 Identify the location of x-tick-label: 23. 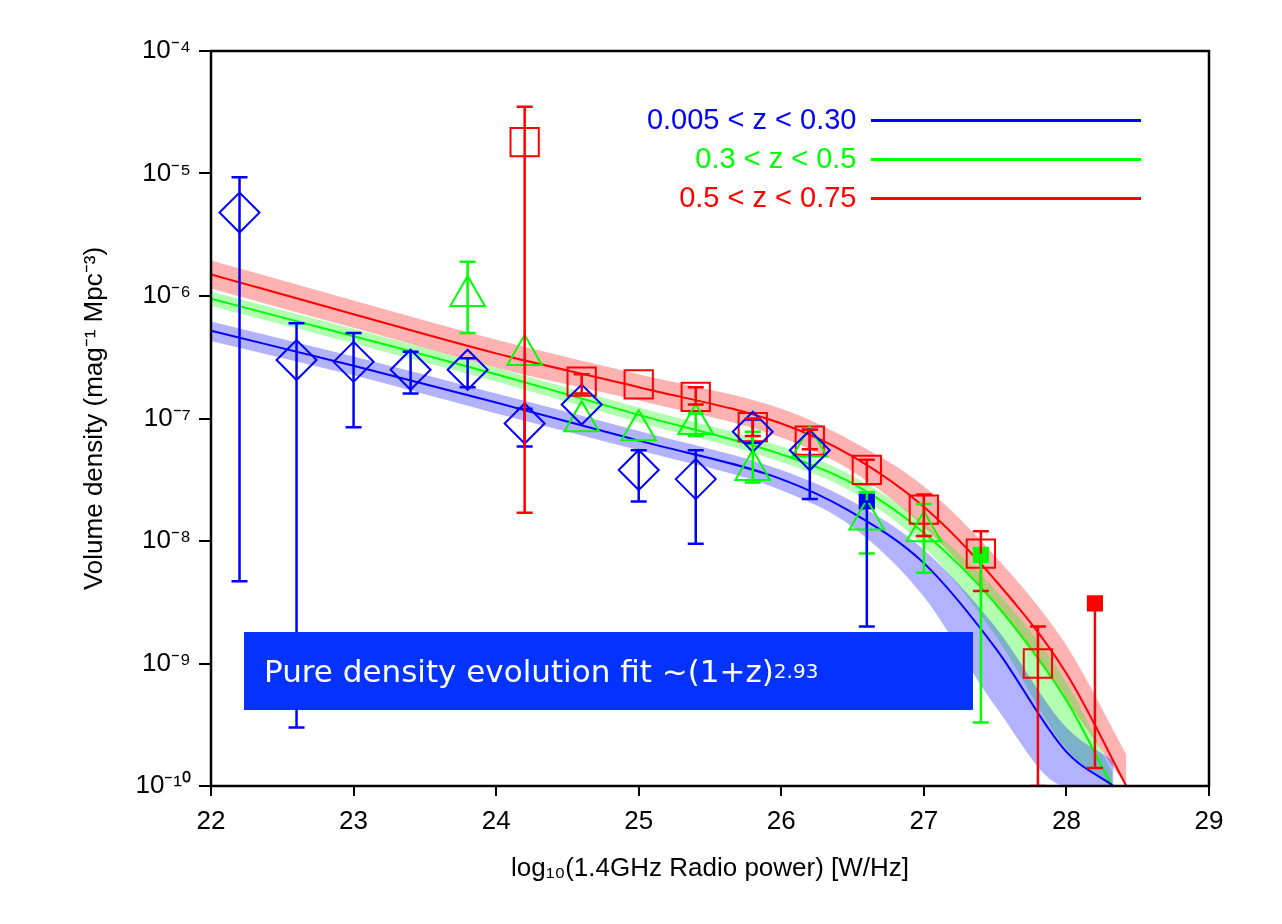
(354, 819).